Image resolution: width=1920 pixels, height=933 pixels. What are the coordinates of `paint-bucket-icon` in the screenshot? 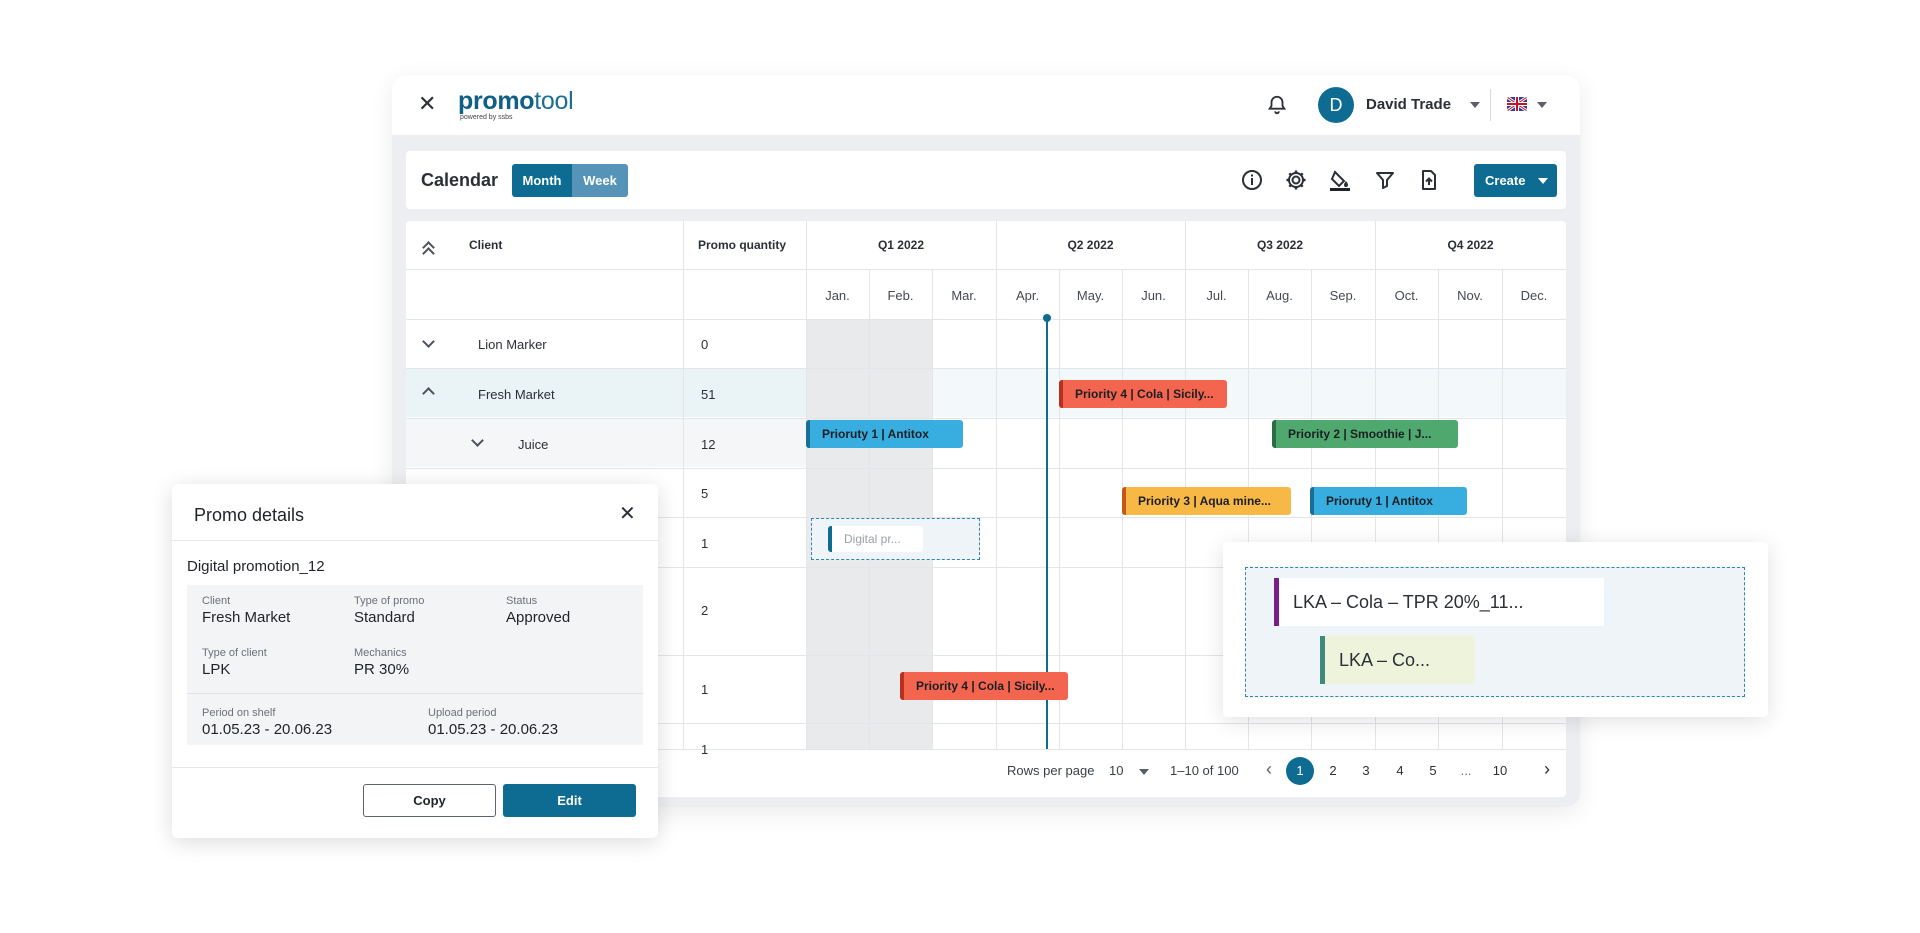 It's located at (1340, 180).